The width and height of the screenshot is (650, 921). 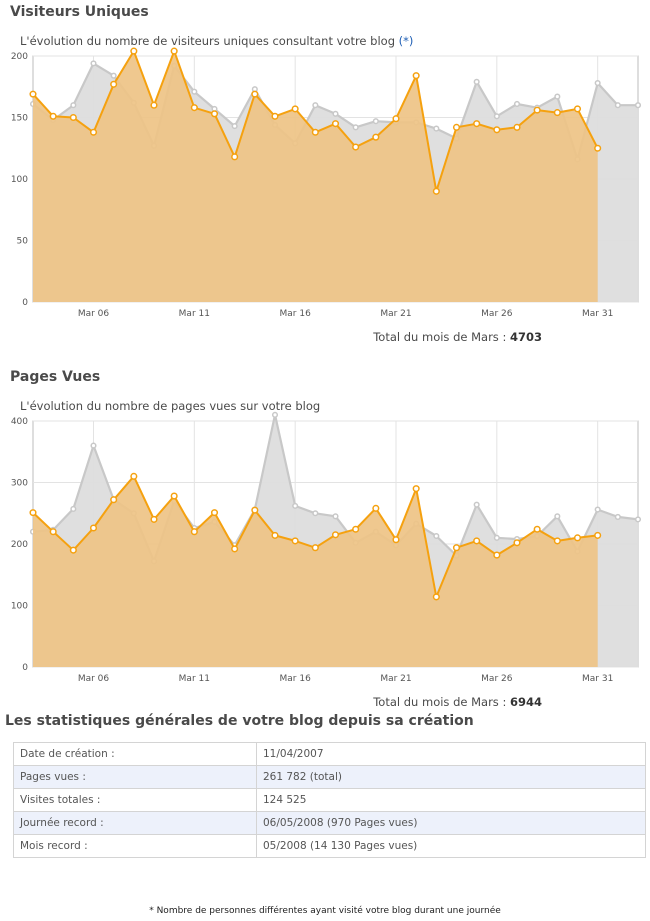 What do you see at coordinates (497, 679) in the screenshot?
I see `x-tick-label: Mar 26` at bounding box center [497, 679].